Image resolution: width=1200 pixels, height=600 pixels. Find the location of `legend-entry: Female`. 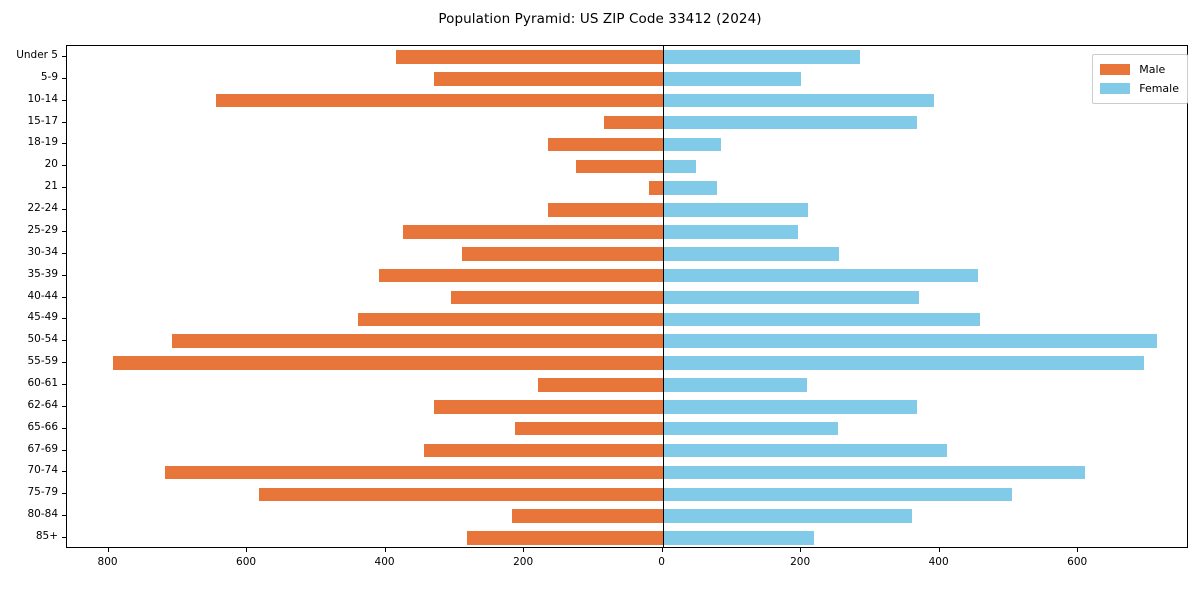

legend-entry: Female is located at coordinates (1139, 88).